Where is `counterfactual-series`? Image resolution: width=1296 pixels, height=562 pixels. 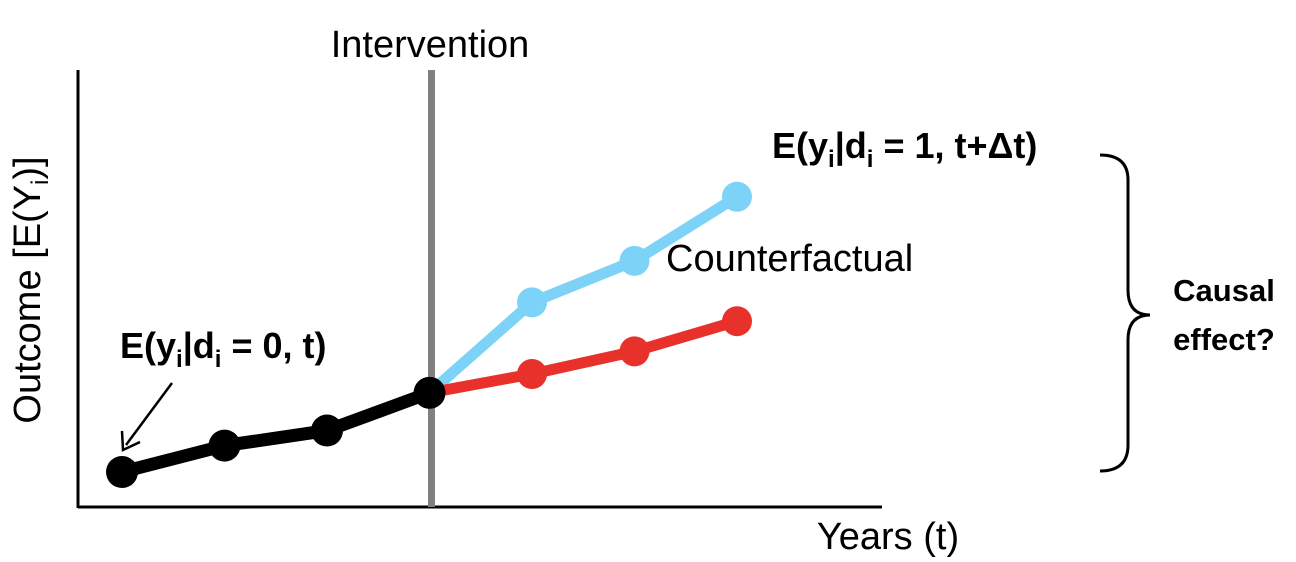 counterfactual-series is located at coordinates (590, 352).